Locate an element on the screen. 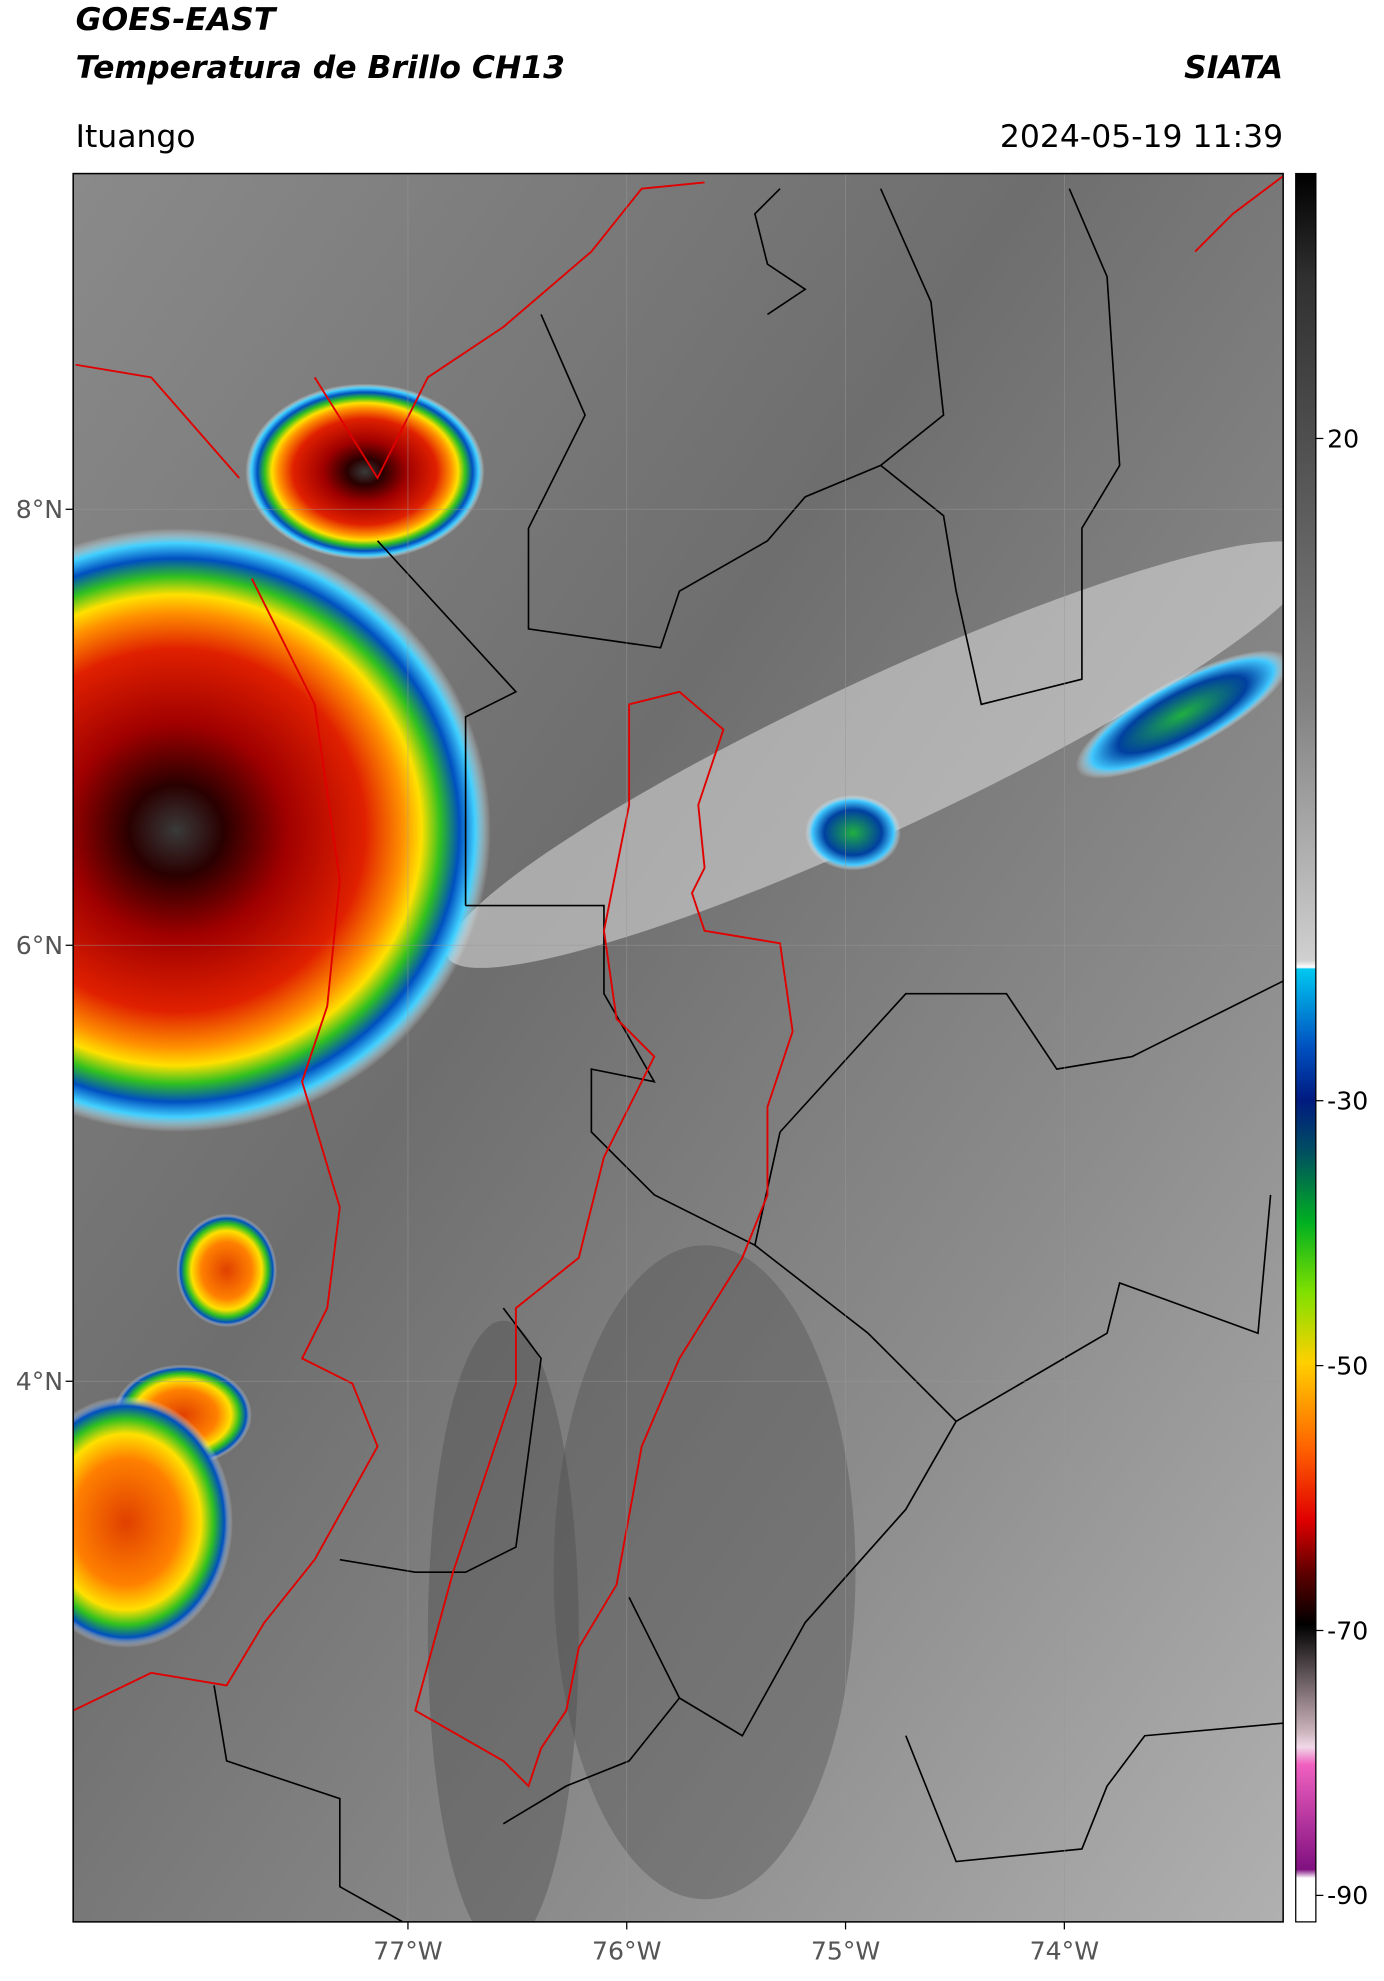 The width and height of the screenshot is (1384, 1981). colorbar-tick-label: -50 is located at coordinates (1347, 1365).